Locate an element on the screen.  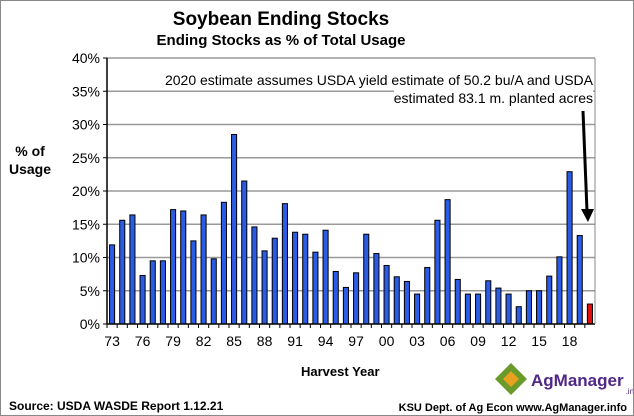
x-tick-label: 88 is located at coordinates (265, 341).